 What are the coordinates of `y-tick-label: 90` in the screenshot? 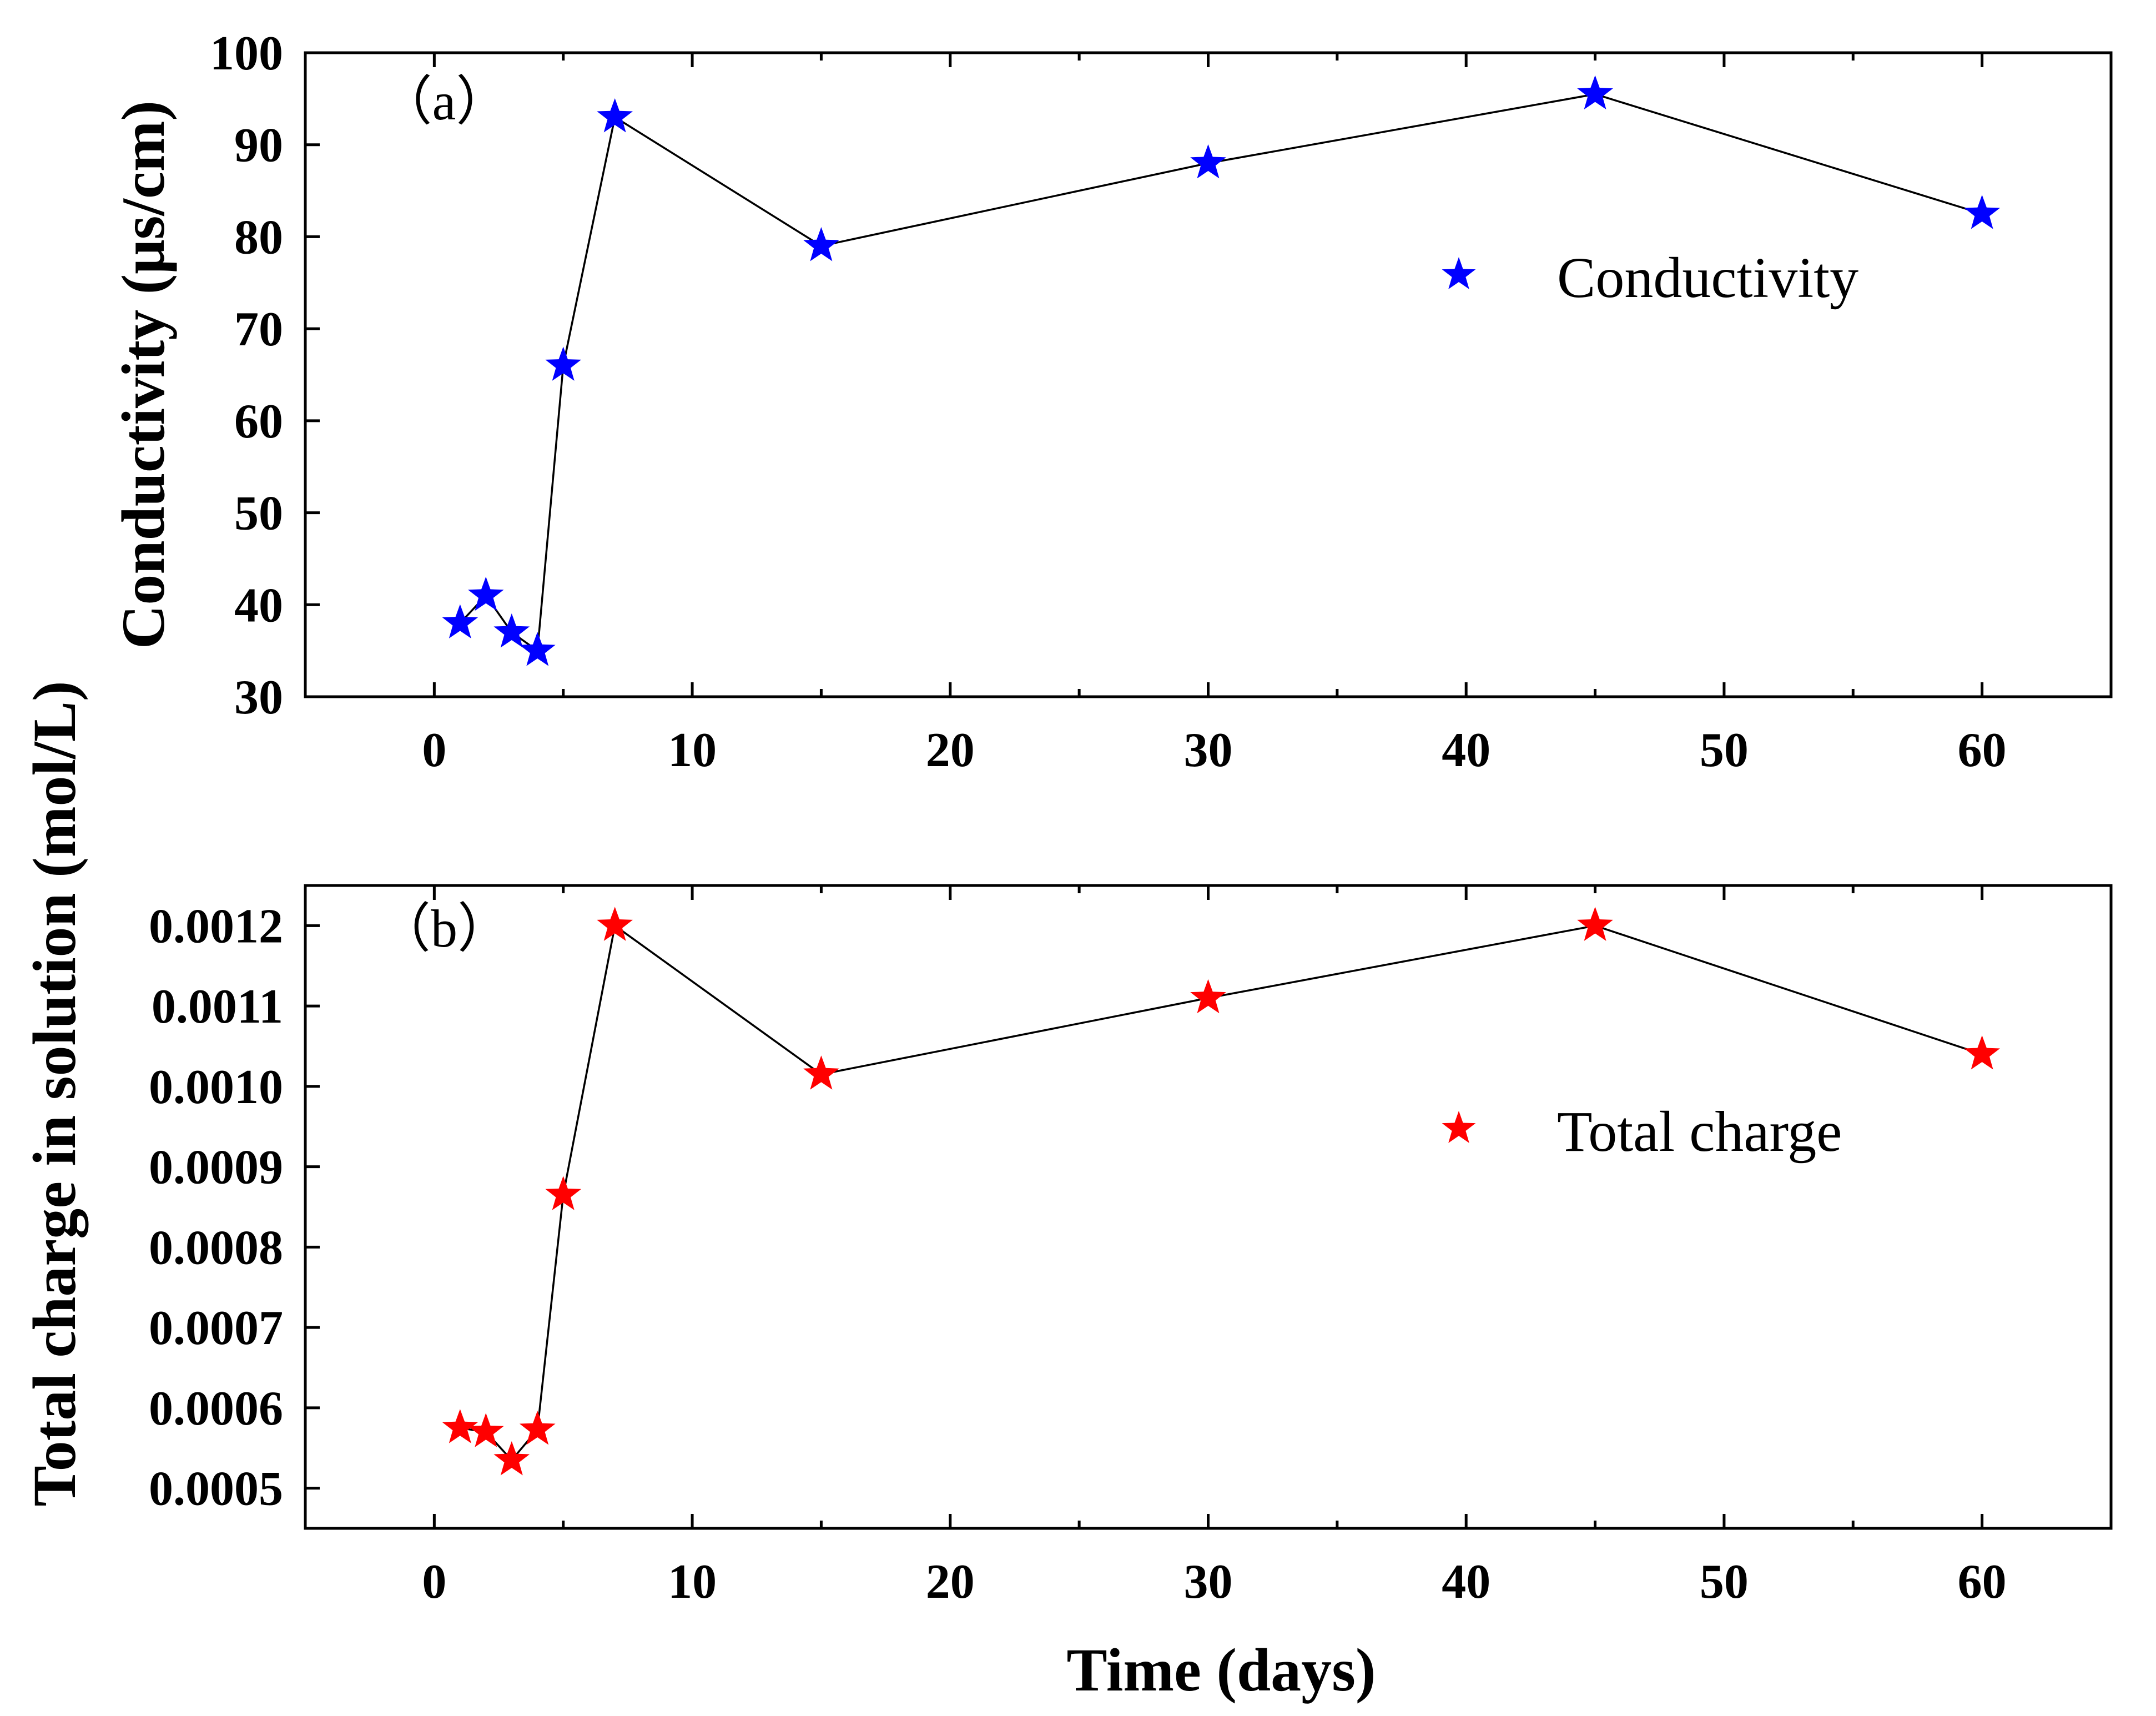 It's located at (258, 146).